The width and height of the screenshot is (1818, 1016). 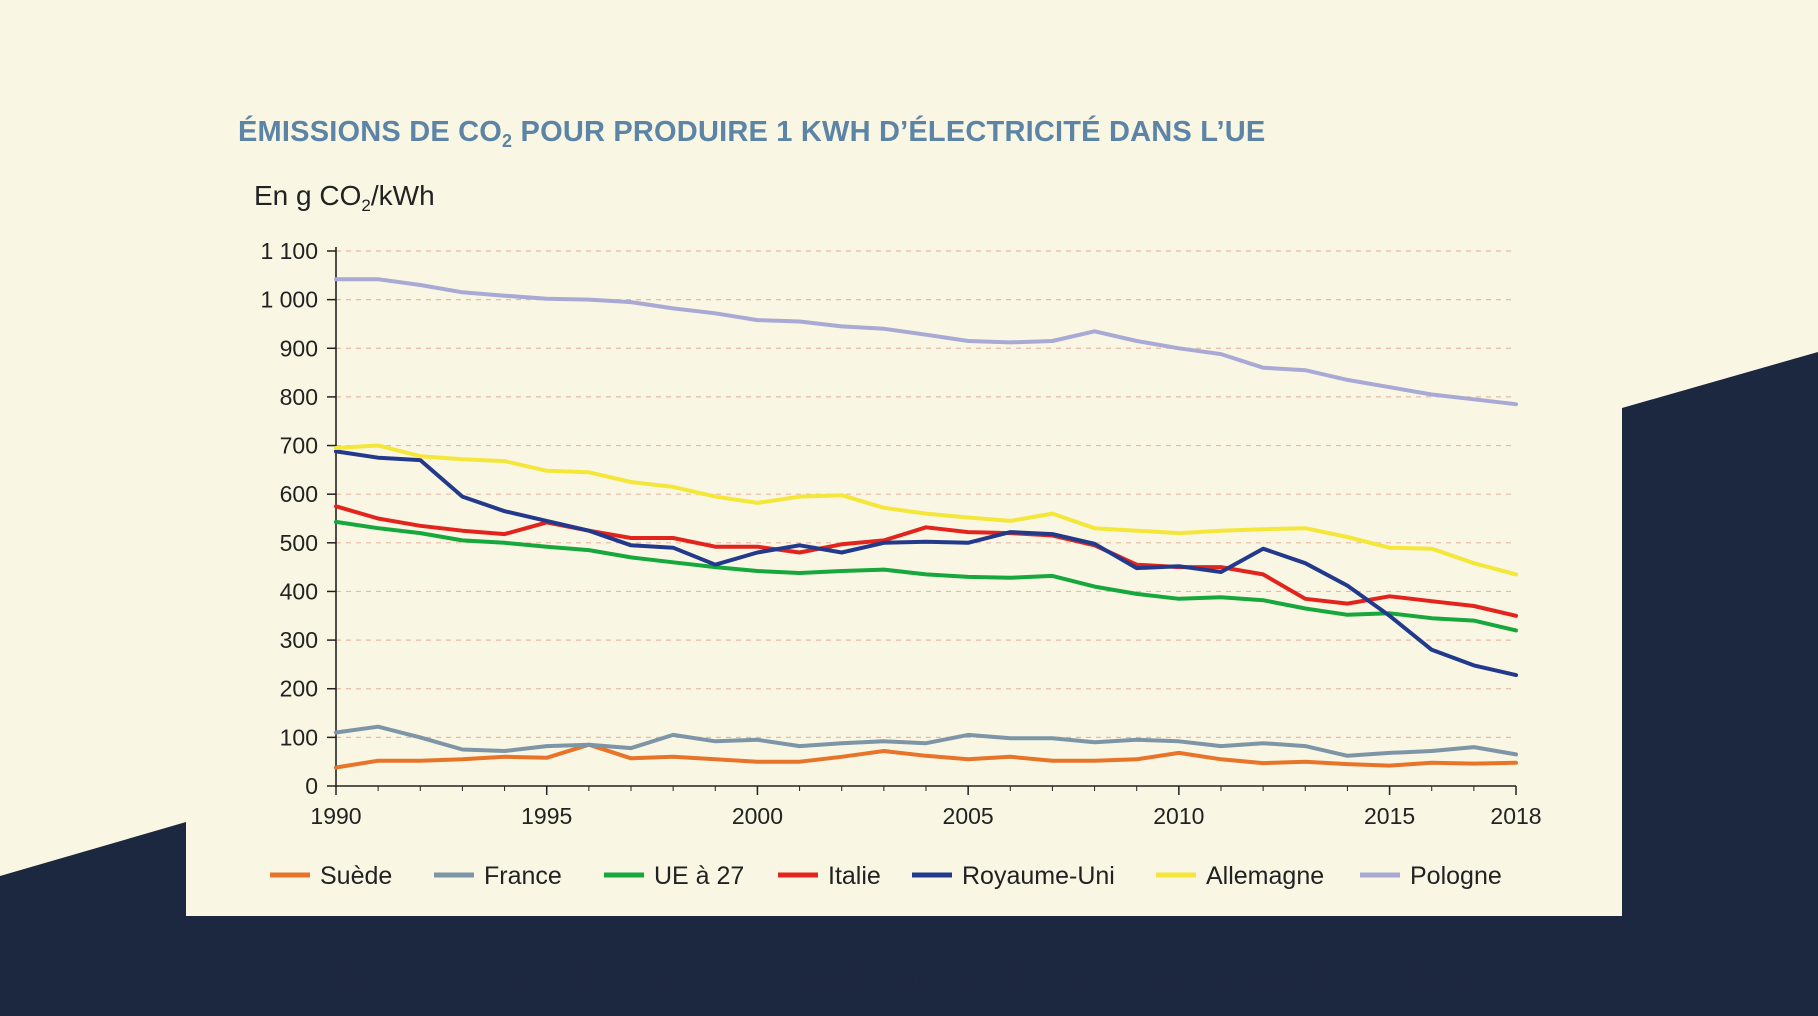 What do you see at coordinates (1515, 816) in the screenshot?
I see `x-tick-label: 2018` at bounding box center [1515, 816].